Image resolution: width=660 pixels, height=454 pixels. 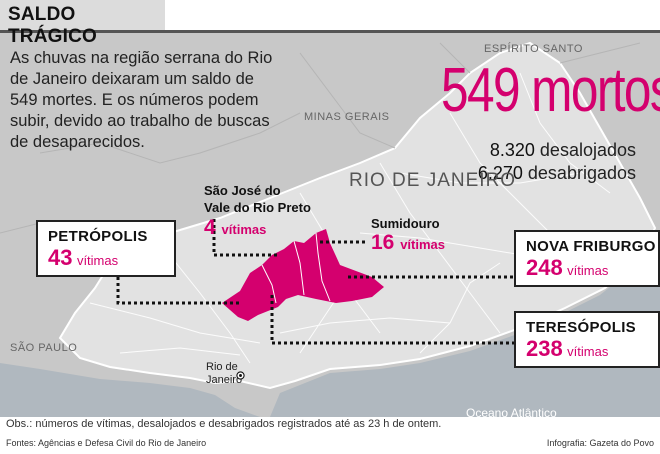 What do you see at coordinates (130, 390) in the screenshot?
I see `guanabara-bay` at bounding box center [130, 390].